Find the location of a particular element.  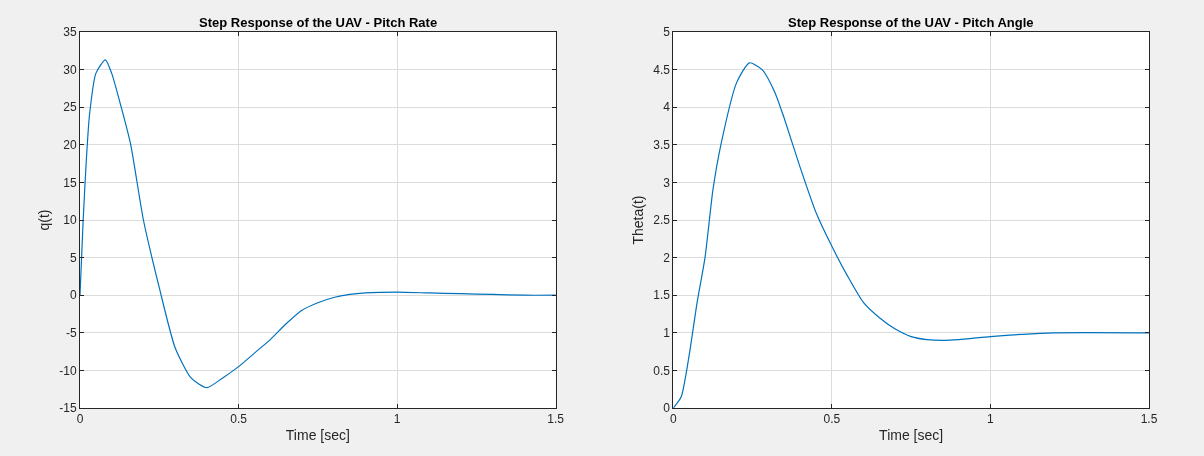

y-tick-label: -15 is located at coordinates (68, 408).